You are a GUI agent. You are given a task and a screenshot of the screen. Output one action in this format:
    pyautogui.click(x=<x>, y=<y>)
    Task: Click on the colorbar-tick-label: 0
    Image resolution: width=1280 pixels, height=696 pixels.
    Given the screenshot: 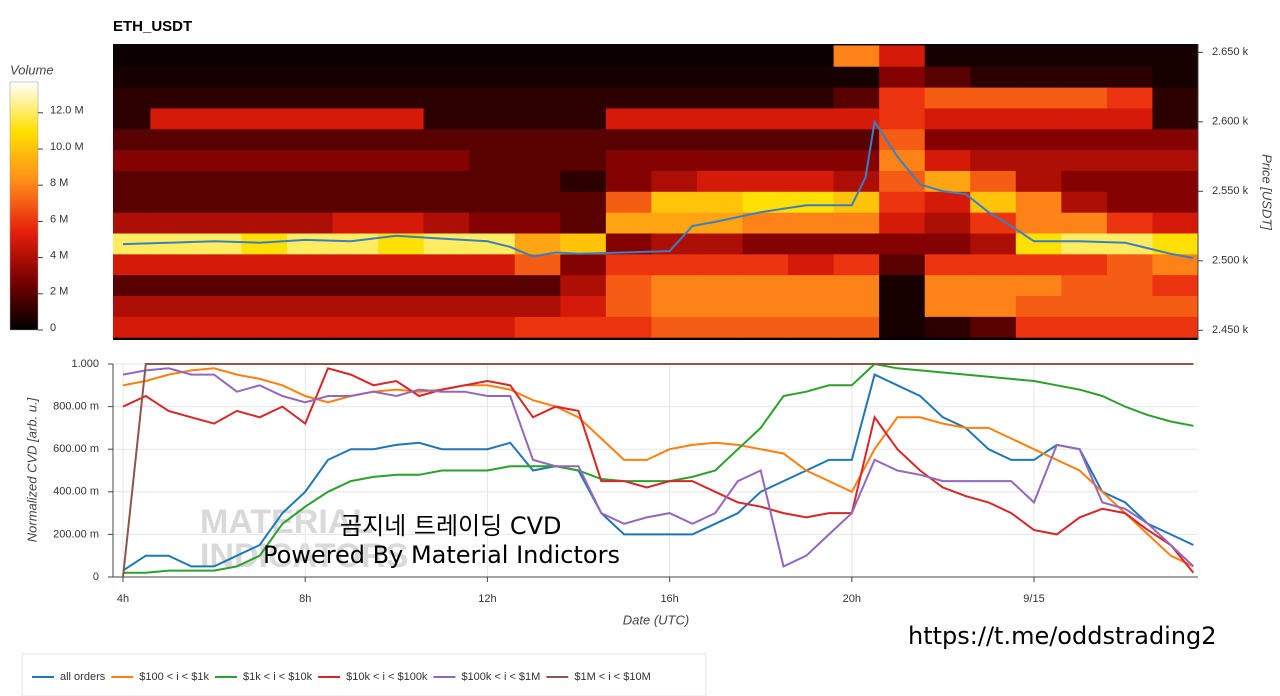 What is the action you would take?
    pyautogui.click(x=53, y=328)
    